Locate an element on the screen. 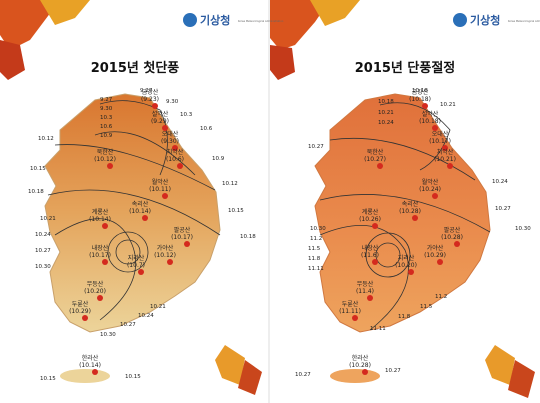  mountain-date: (11.4) is located at coordinates (365, 291).